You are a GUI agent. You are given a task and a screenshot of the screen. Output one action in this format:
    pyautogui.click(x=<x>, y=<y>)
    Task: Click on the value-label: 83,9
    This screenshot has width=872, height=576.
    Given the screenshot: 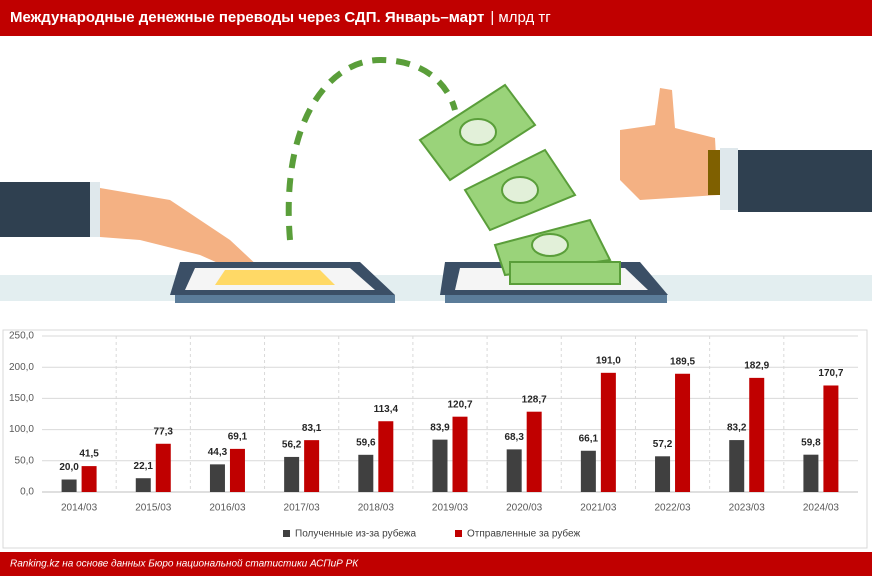 What is the action you would take?
    pyautogui.click(x=440, y=427)
    